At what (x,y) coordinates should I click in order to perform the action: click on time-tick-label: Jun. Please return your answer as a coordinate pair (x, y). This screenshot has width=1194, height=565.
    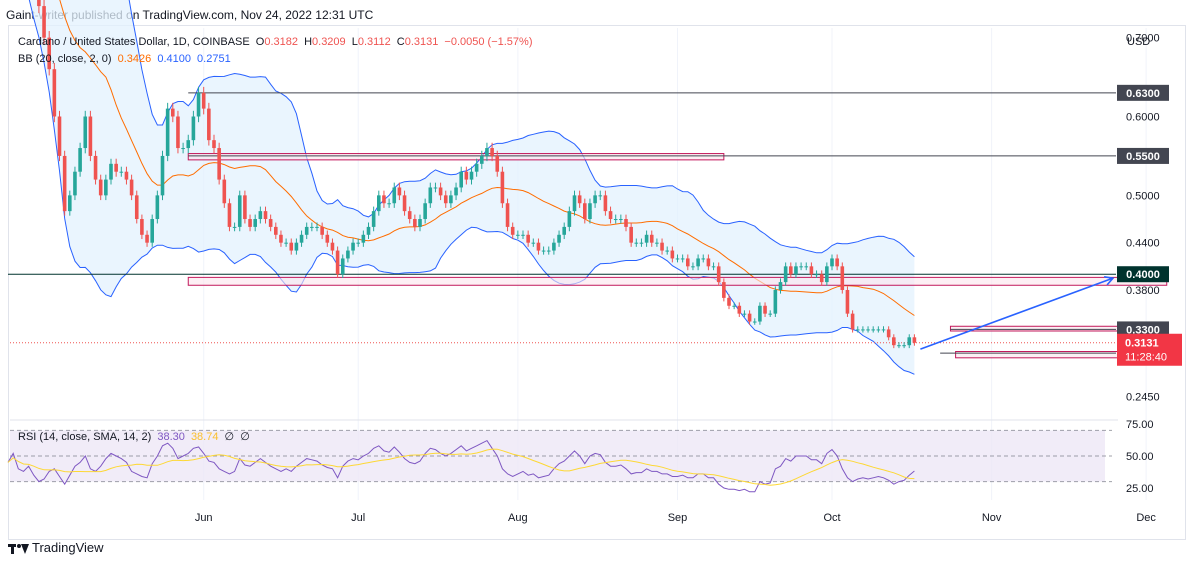
    Looking at the image, I should click on (204, 518).